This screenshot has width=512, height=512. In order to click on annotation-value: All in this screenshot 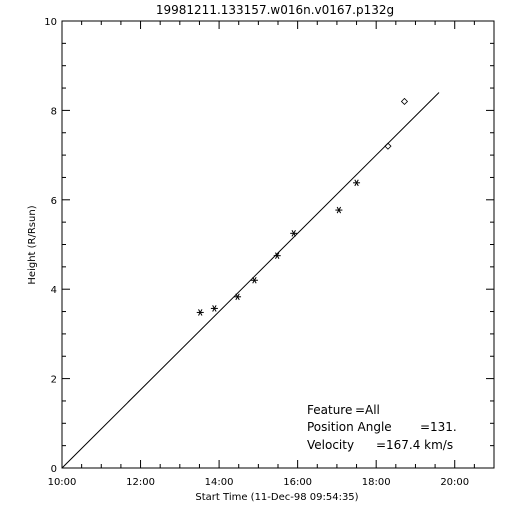, I will do `click(372, 410)`.